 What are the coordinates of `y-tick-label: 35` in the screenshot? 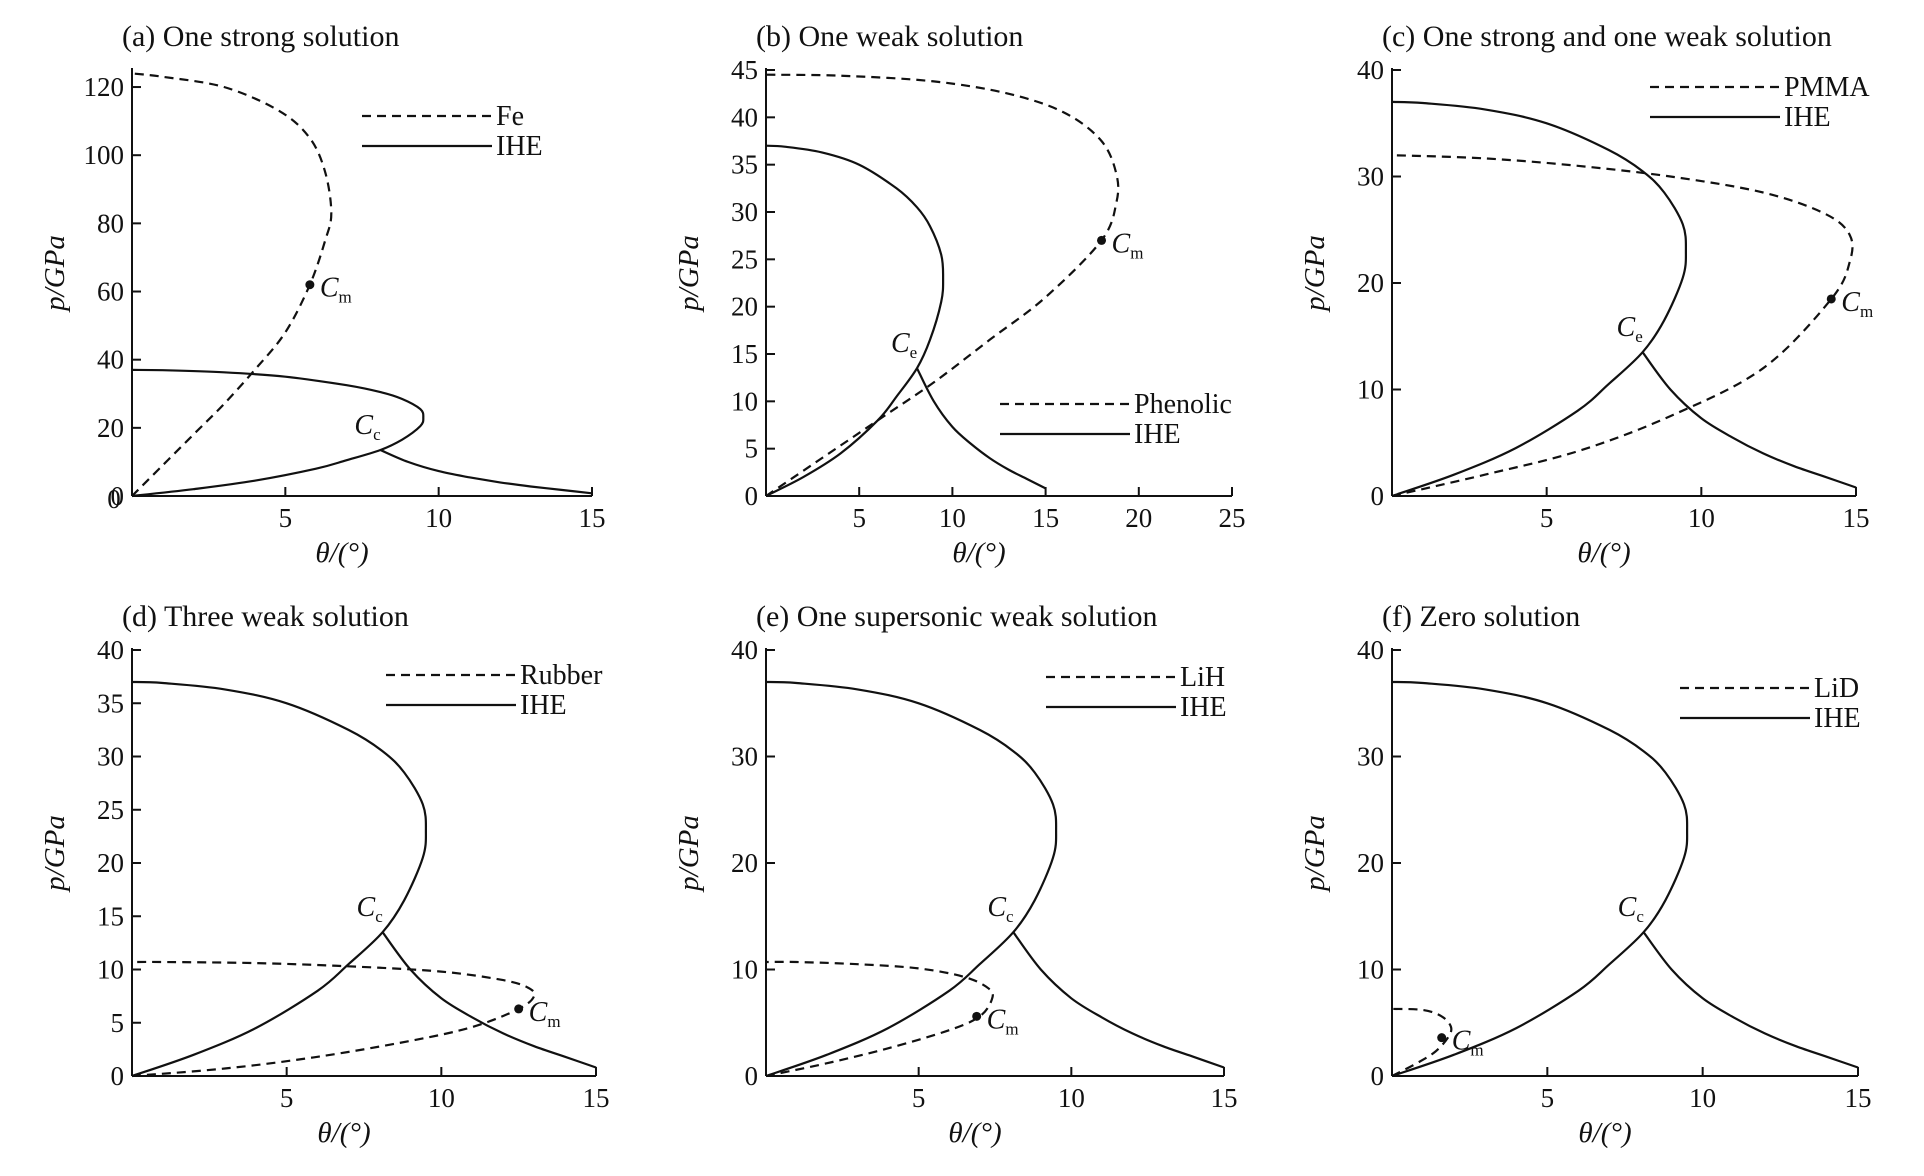 It's located at (110, 703).